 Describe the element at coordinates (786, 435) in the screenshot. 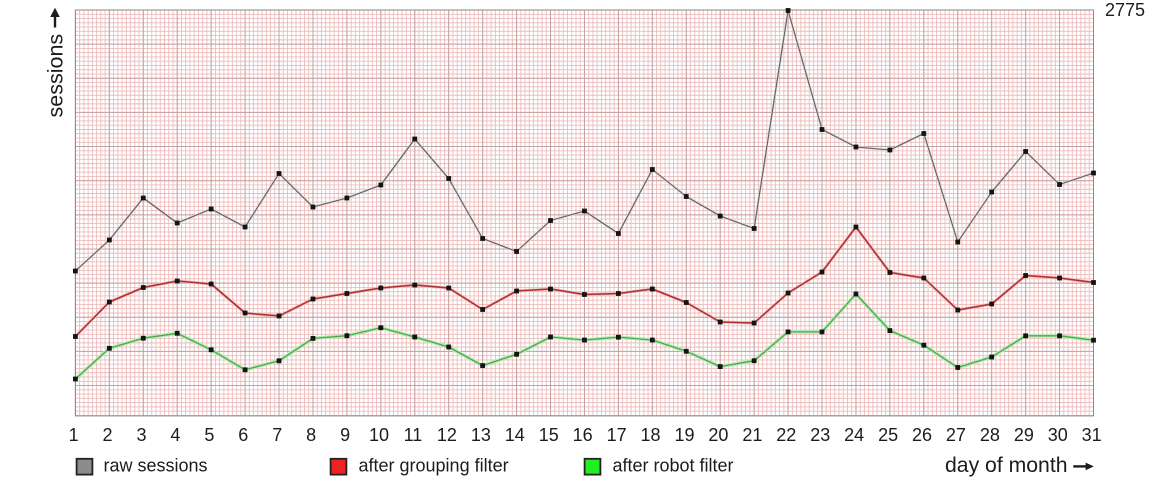

I see `svg-text: 22` at that location.